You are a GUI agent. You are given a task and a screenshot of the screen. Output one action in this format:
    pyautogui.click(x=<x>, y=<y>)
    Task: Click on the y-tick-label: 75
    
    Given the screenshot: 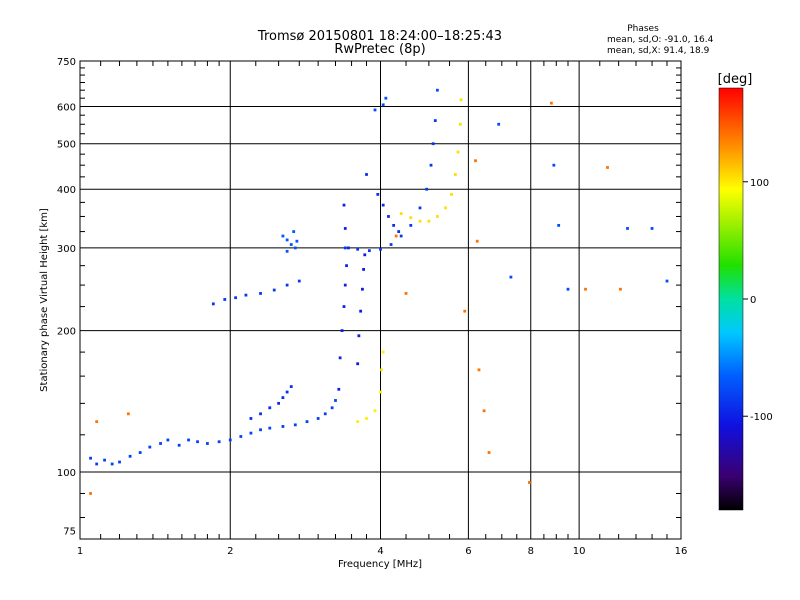 What is the action you would take?
    pyautogui.click(x=69, y=532)
    